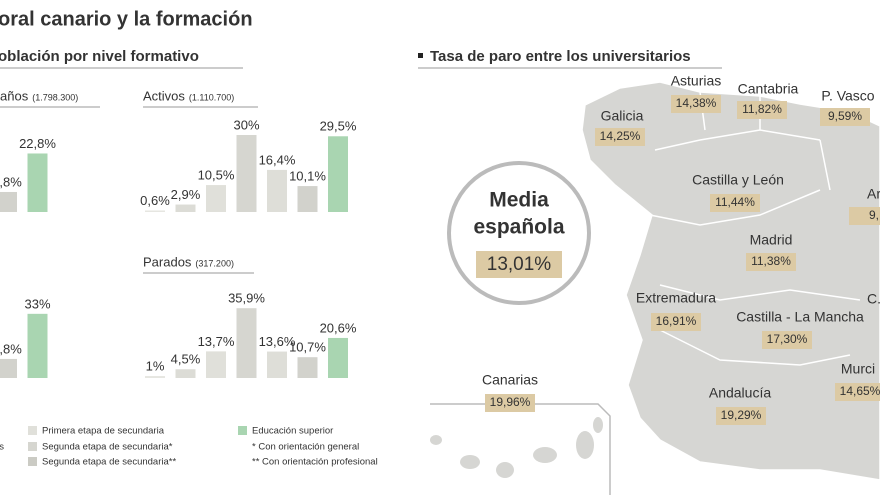  I want to click on region-value: 16,91%, so click(676, 321).